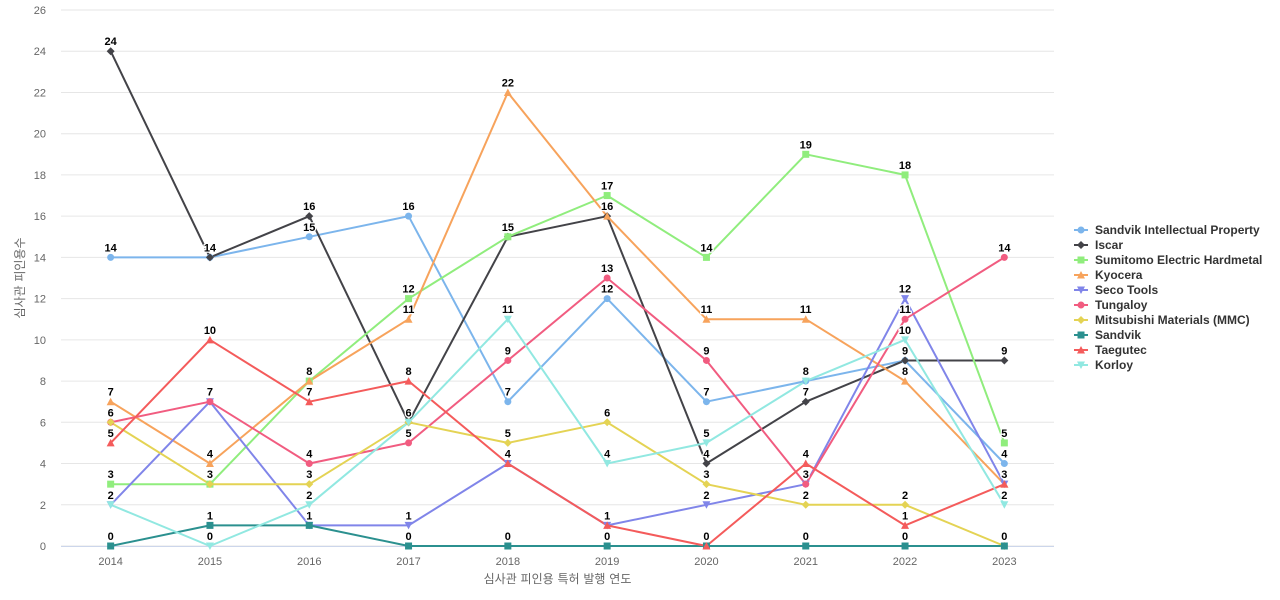 The image size is (1280, 600). What do you see at coordinates (43, 547) in the screenshot?
I see `y-tick-label: 0` at bounding box center [43, 547].